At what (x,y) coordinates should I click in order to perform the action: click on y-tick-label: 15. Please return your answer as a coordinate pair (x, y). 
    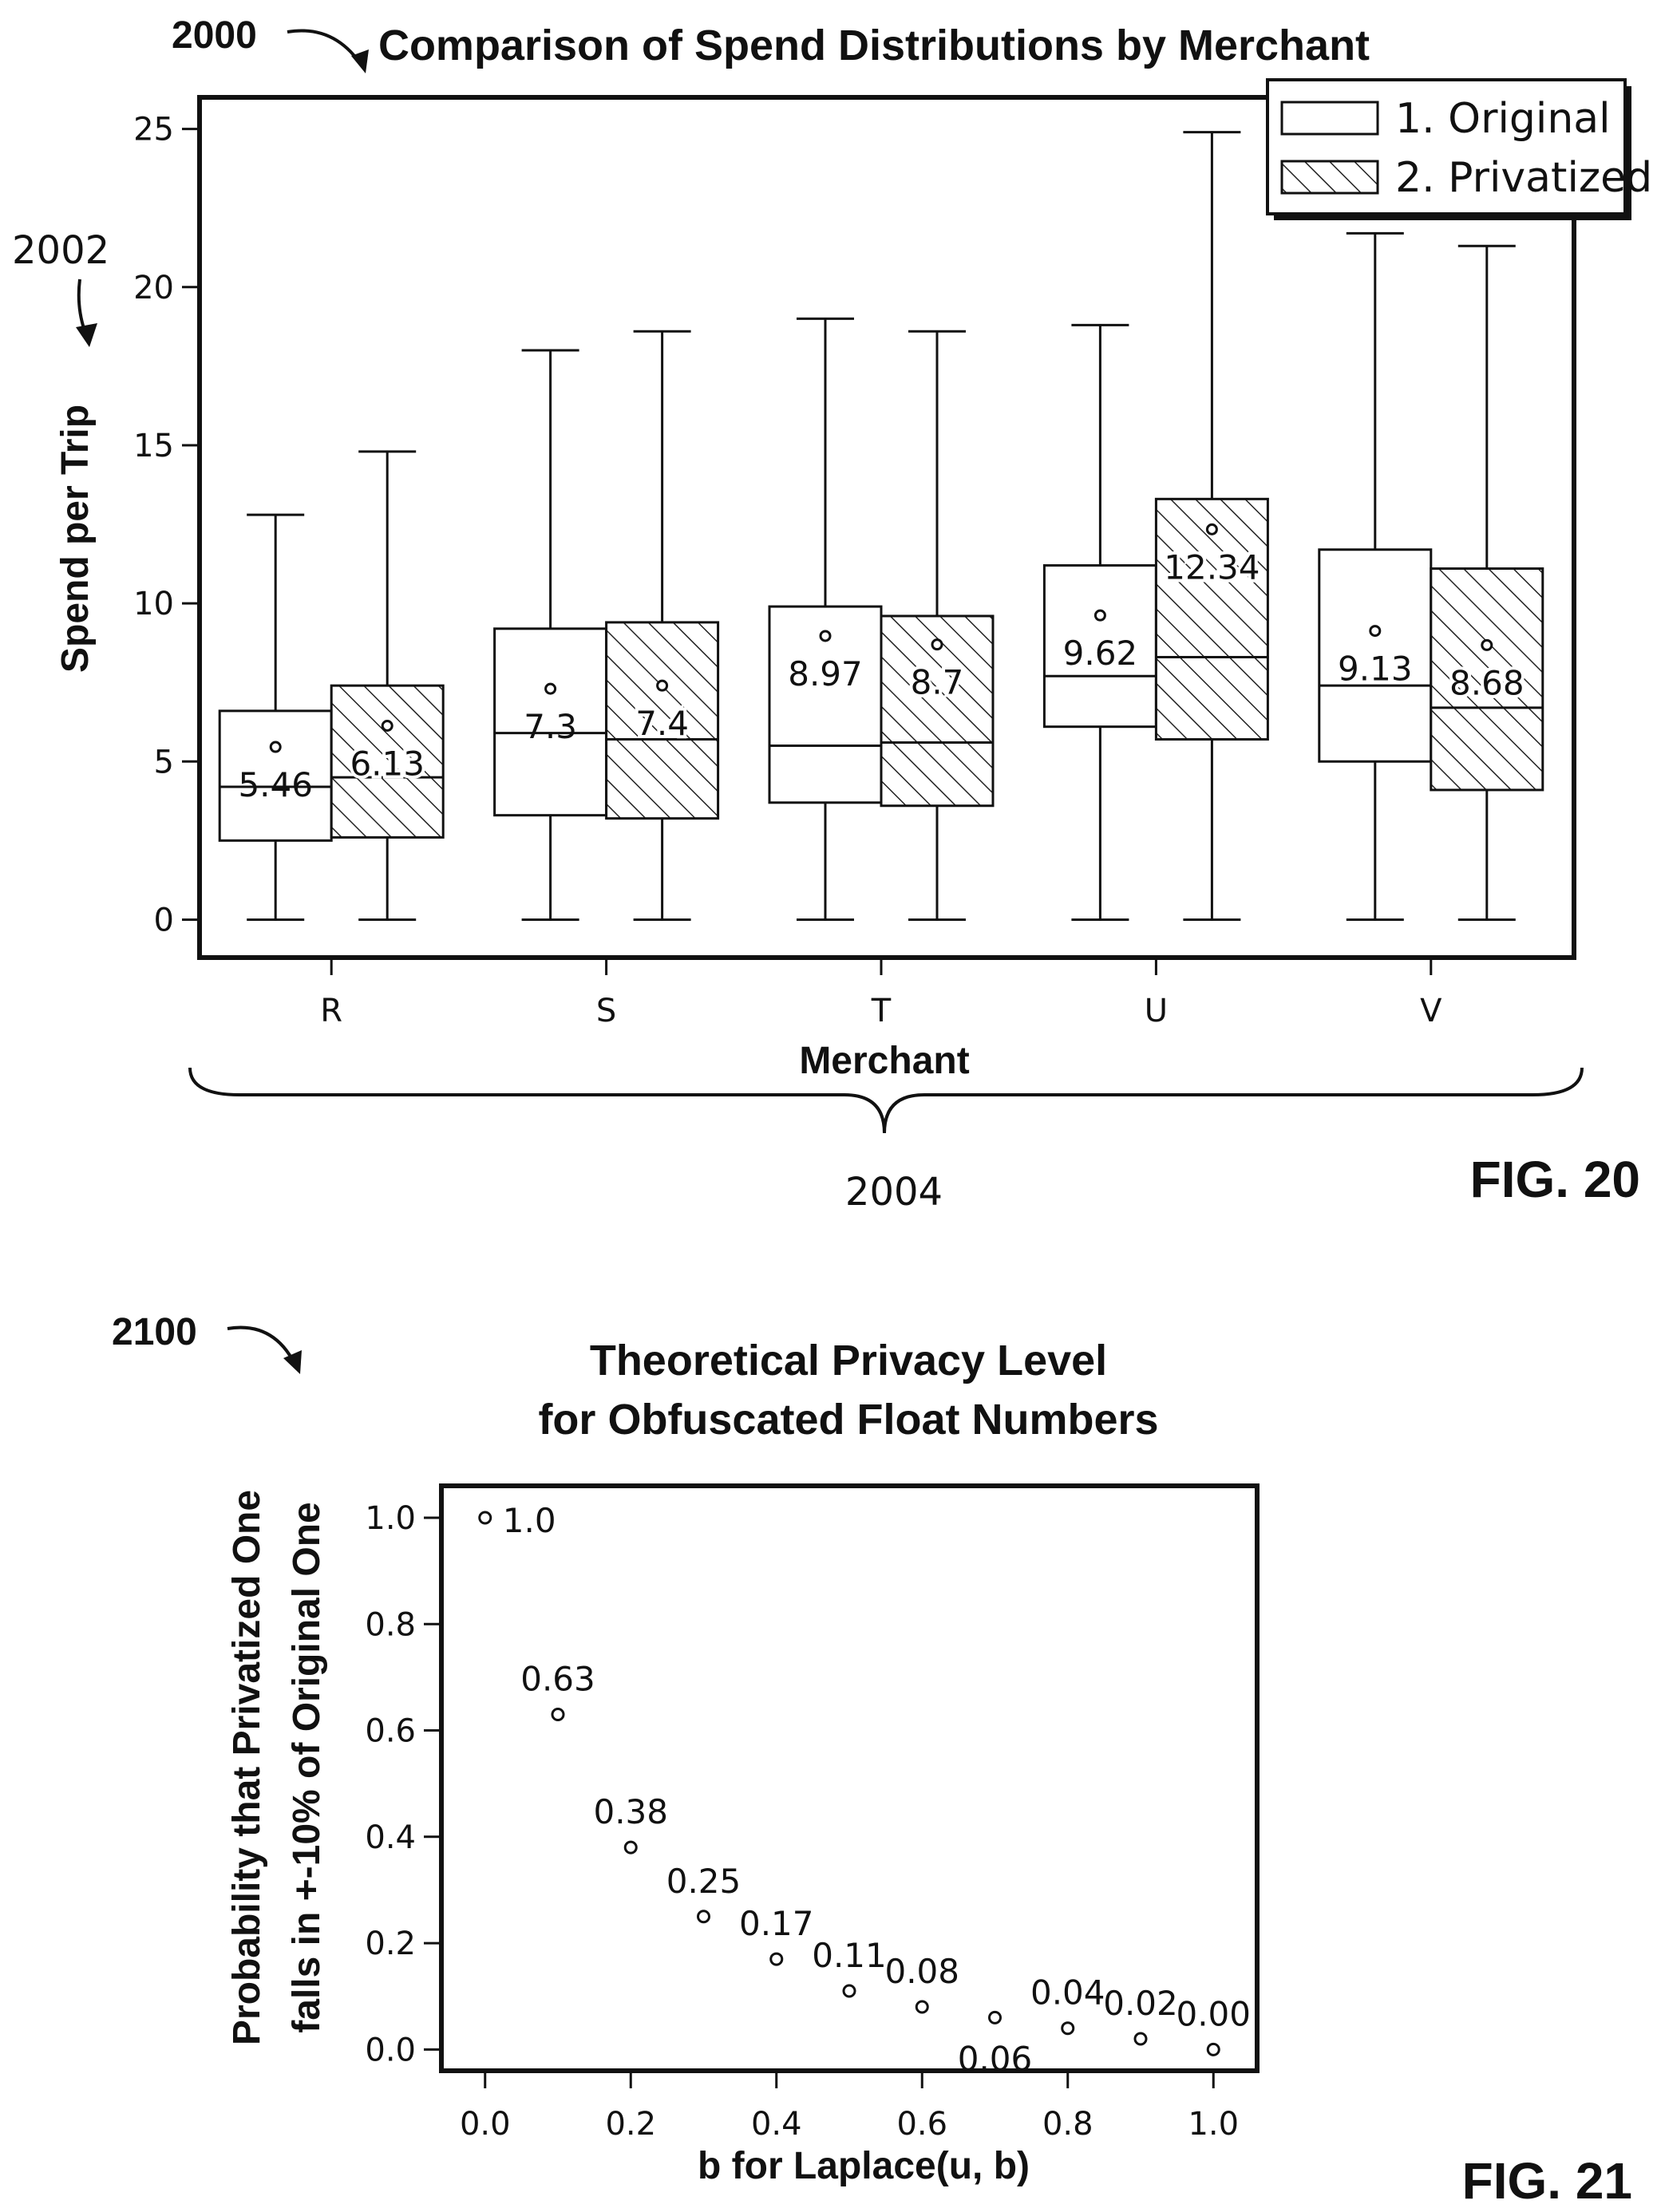
    Looking at the image, I should click on (153, 446).